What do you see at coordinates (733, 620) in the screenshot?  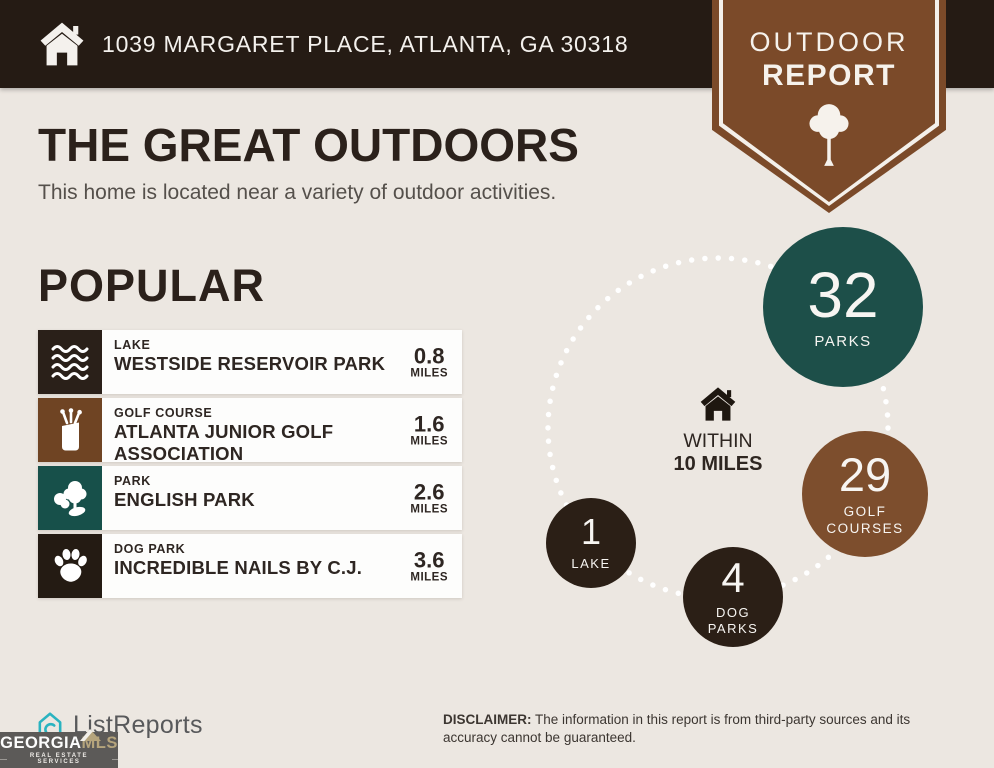 I see `bubble-label: DOG PARKS` at bounding box center [733, 620].